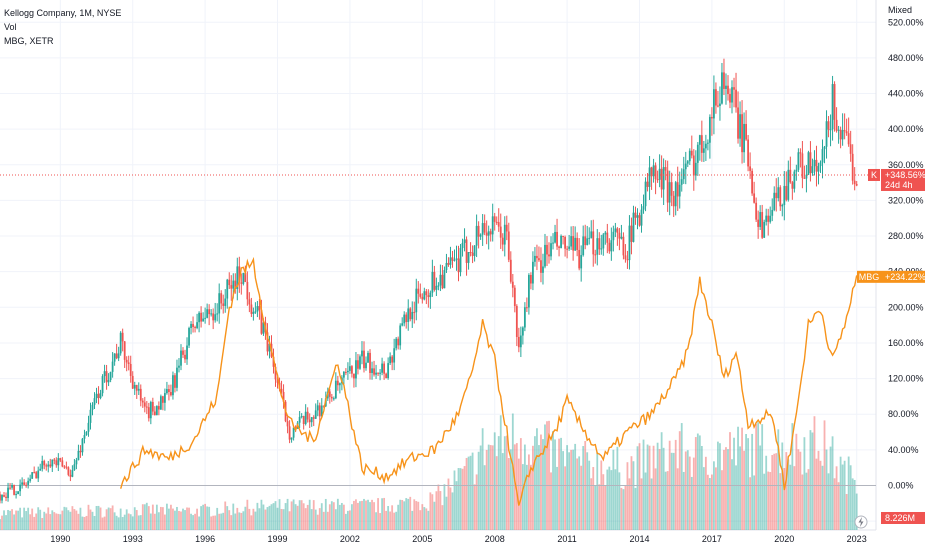 The width and height of the screenshot is (932, 550). What do you see at coordinates (10, 27) in the screenshot?
I see `legend-volume: Vol` at bounding box center [10, 27].